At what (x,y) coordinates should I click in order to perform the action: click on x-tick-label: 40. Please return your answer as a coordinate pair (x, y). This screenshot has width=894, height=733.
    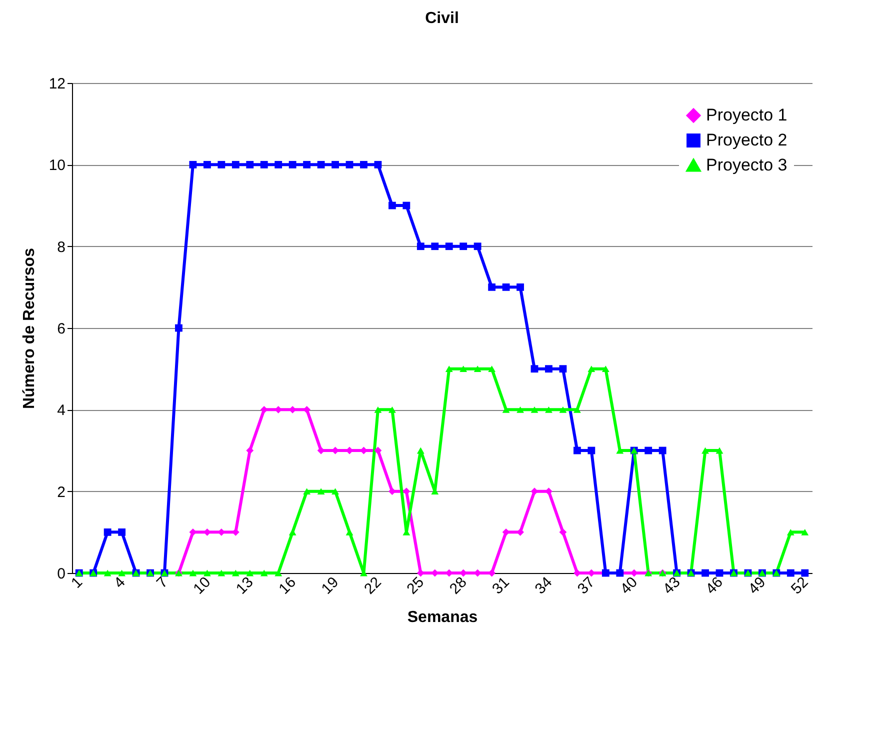
    Looking at the image, I should click on (629, 586).